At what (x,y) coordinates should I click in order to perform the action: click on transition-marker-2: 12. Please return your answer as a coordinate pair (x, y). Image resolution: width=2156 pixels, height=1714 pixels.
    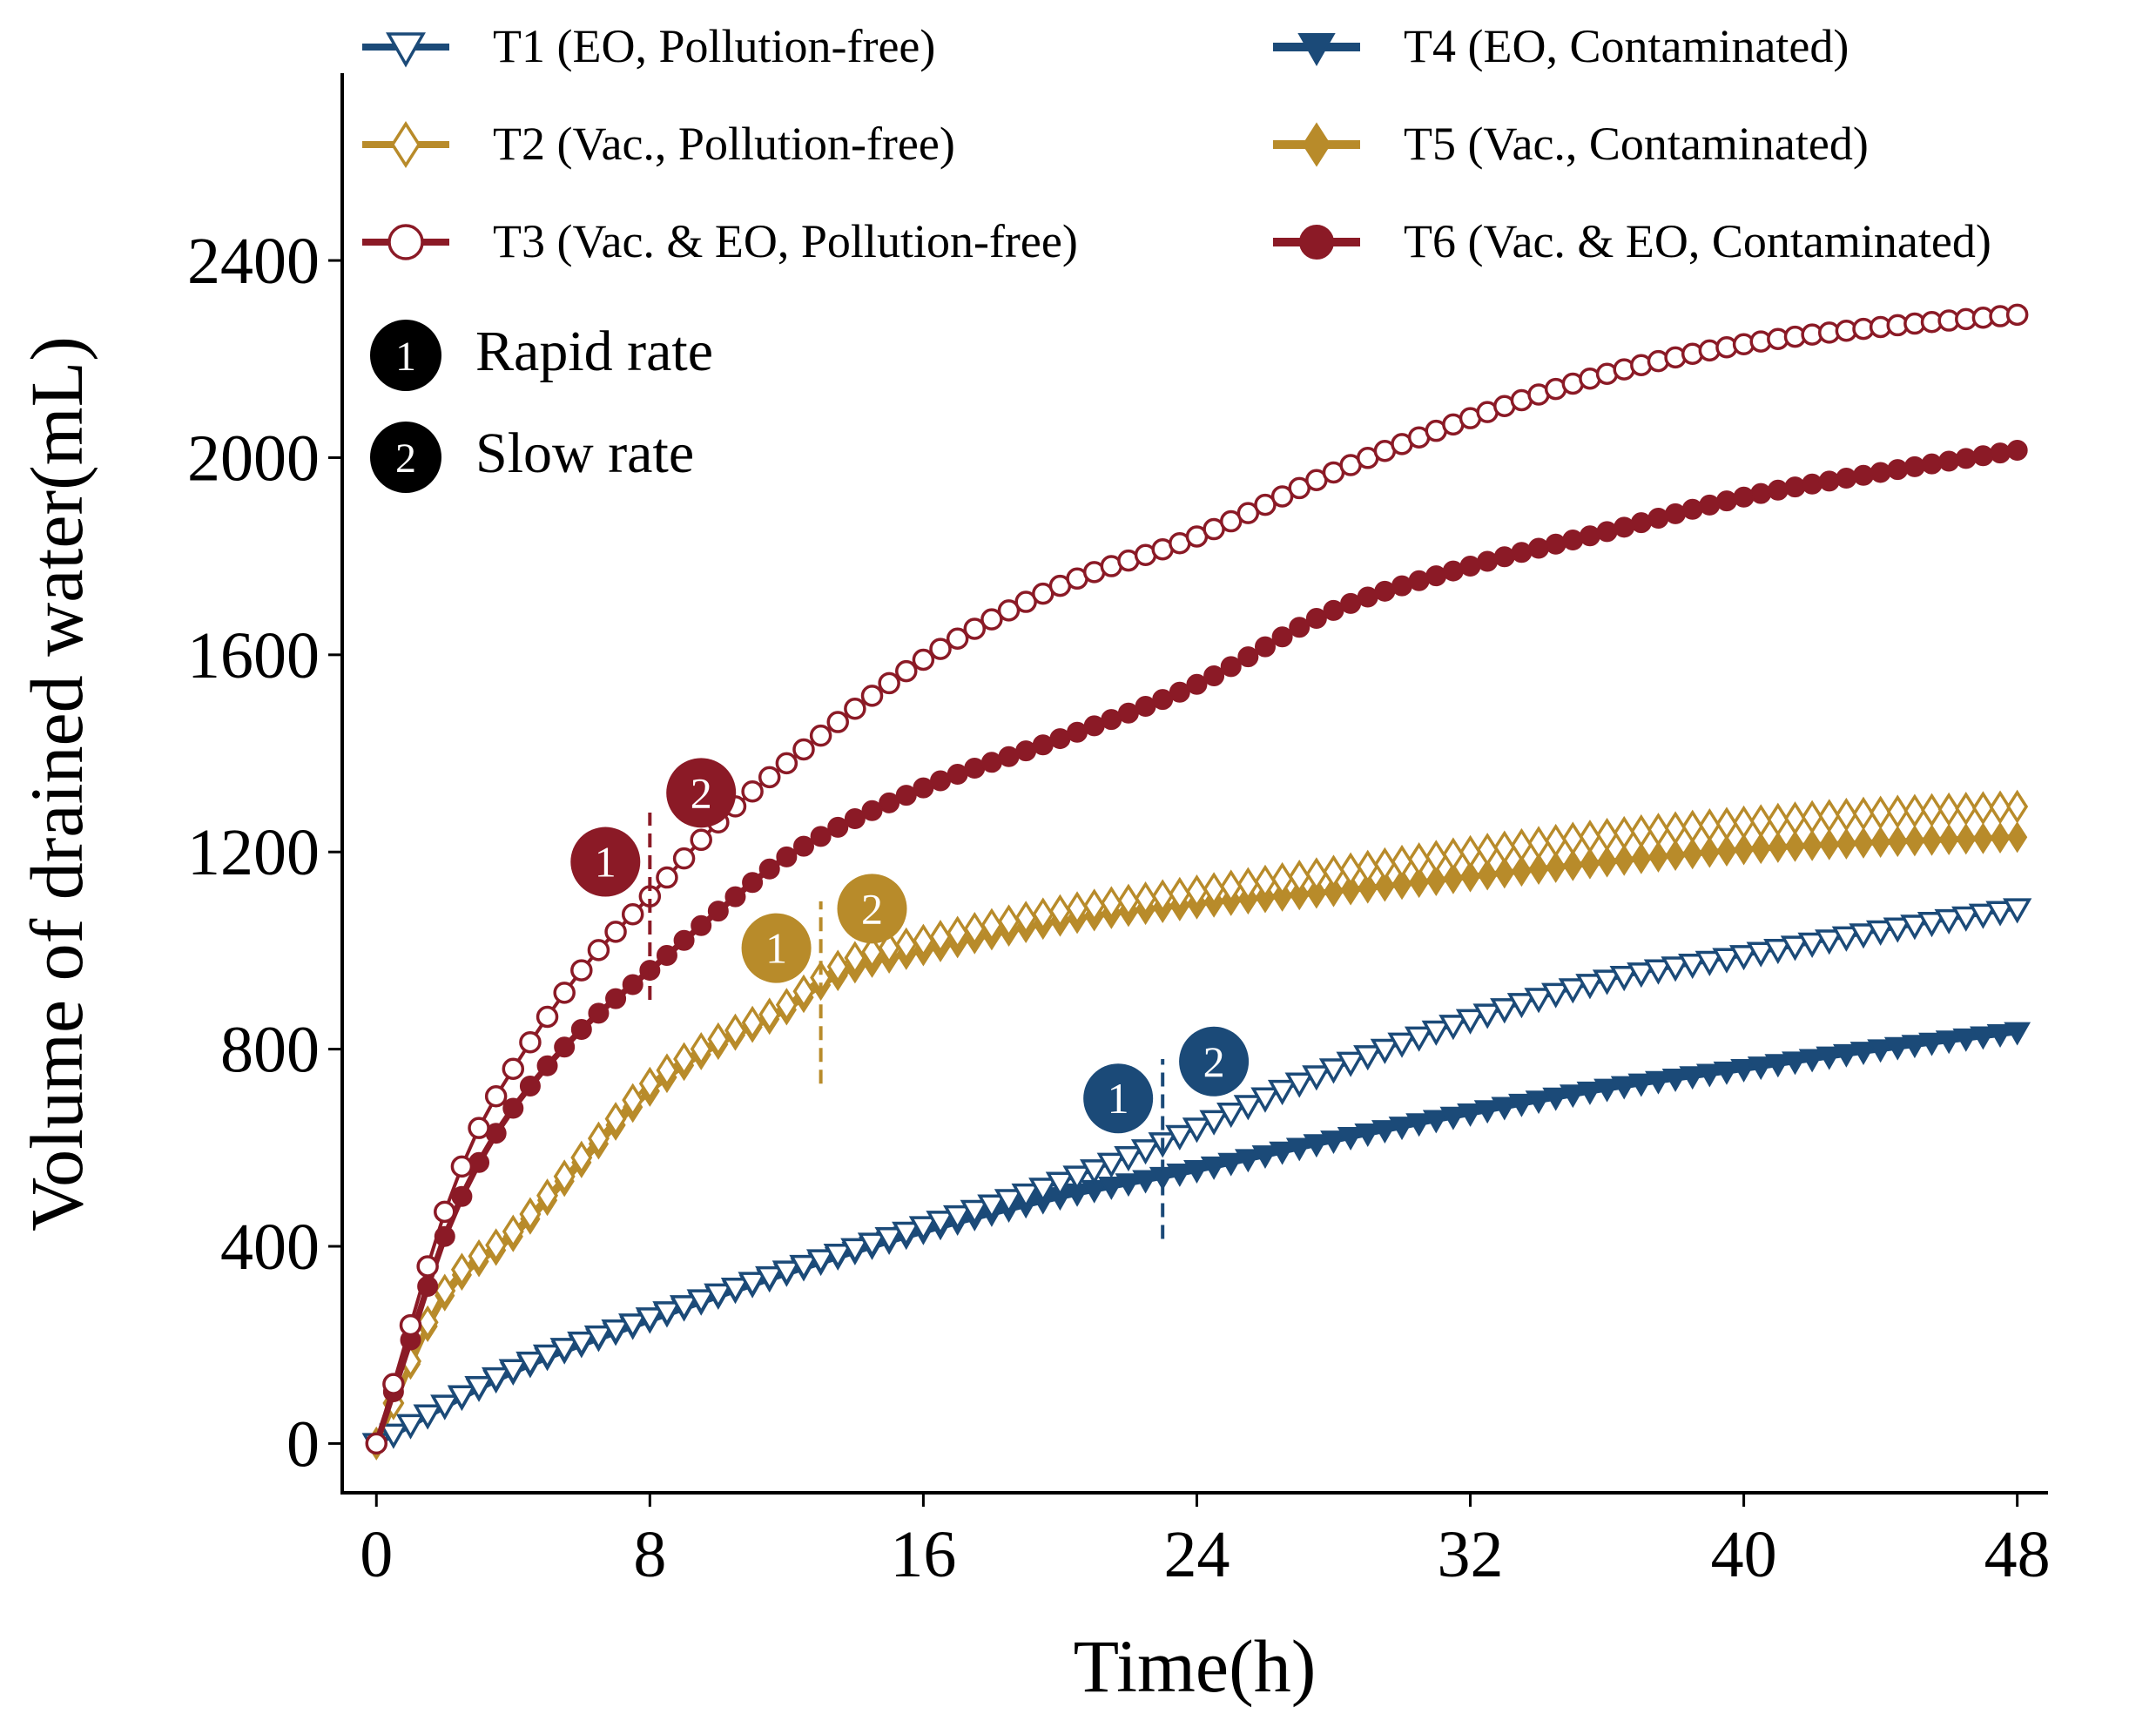
    Looking at the image, I should click on (824, 979).